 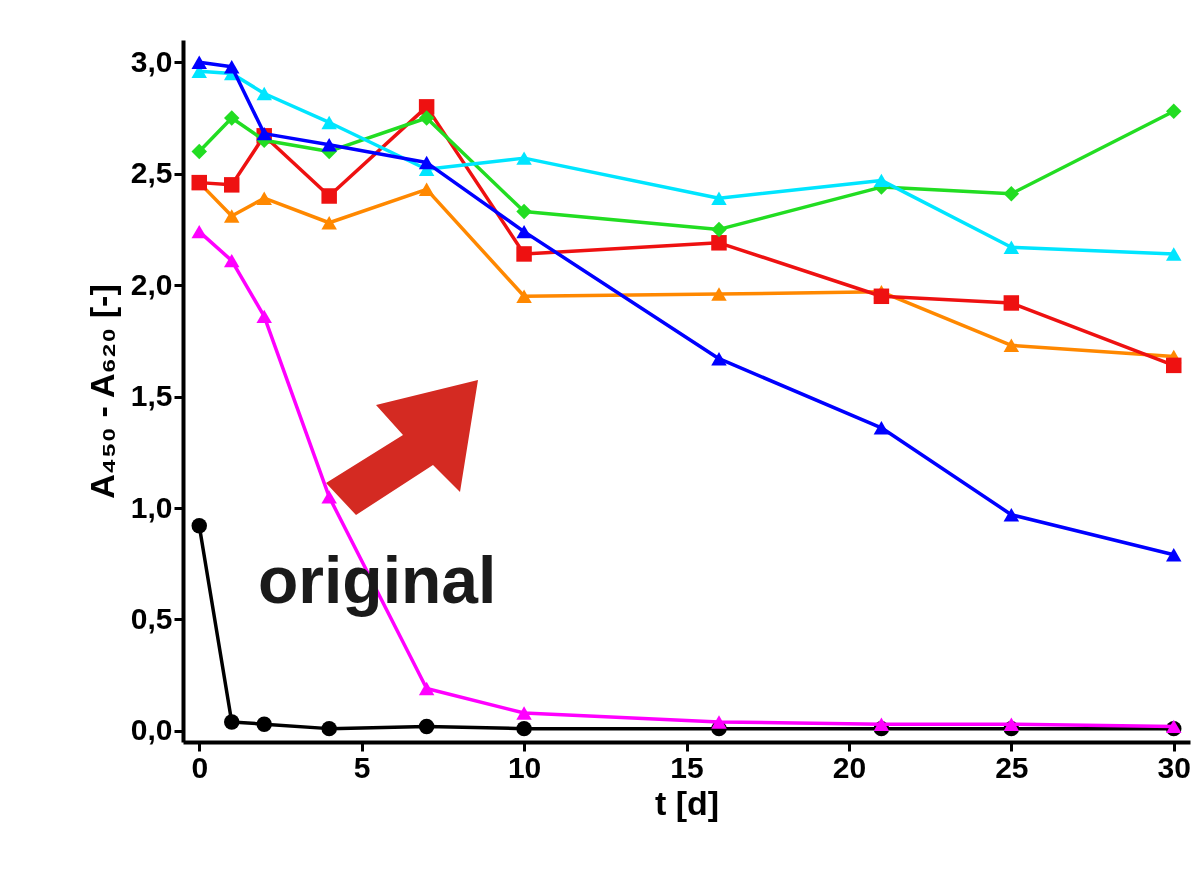 What do you see at coordinates (362, 767) in the screenshot?
I see `x-tick-label: 5` at bounding box center [362, 767].